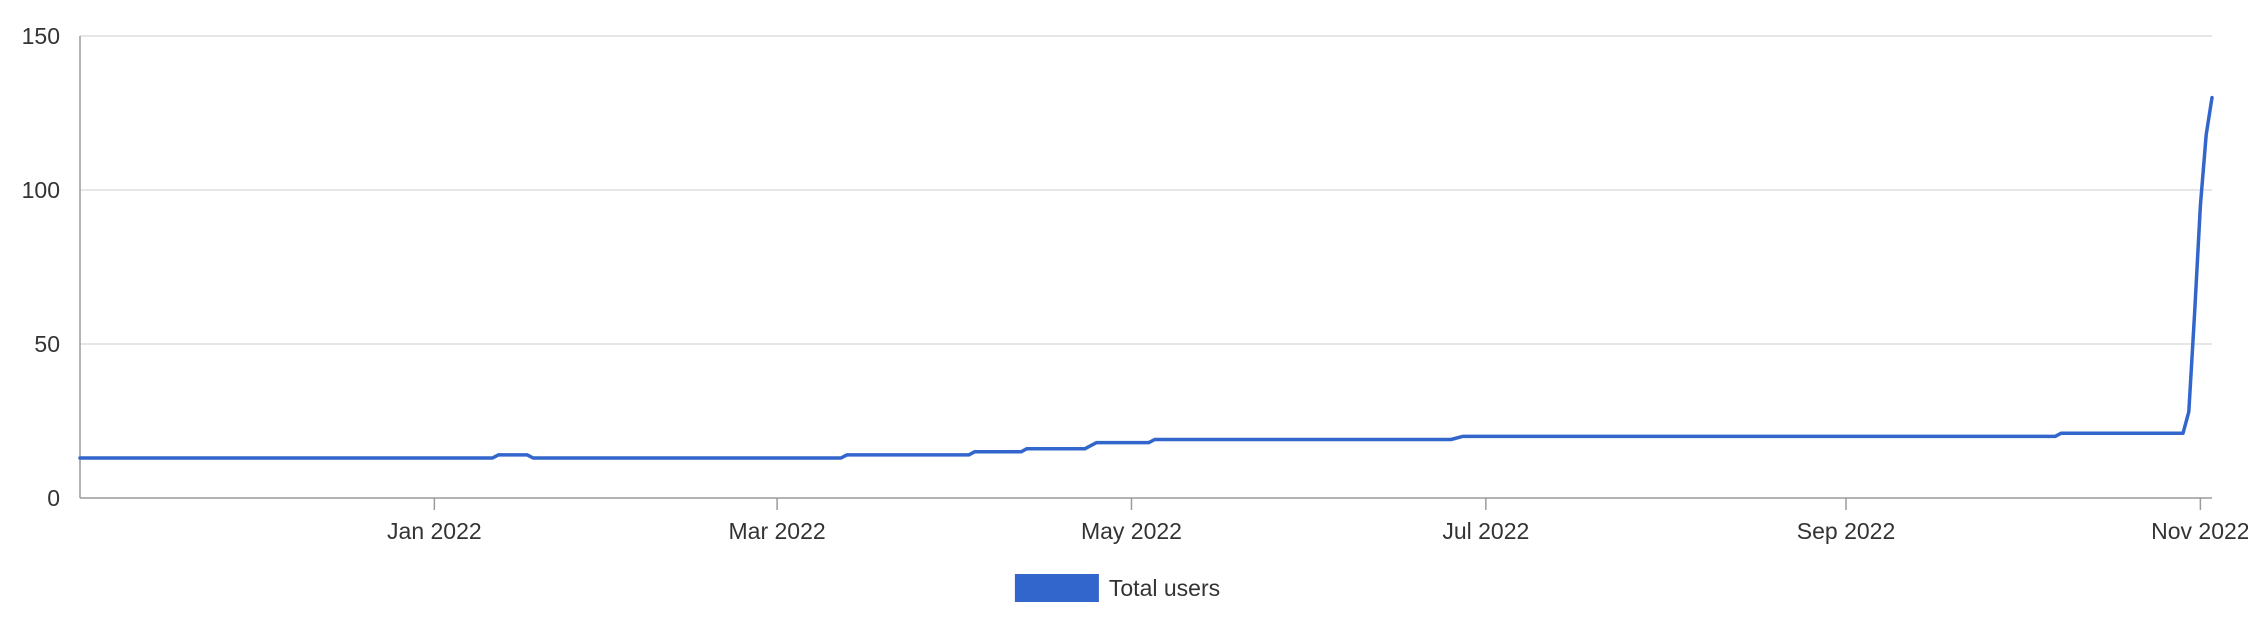 The width and height of the screenshot is (2248, 630). What do you see at coordinates (41, 36) in the screenshot?
I see `y-tick-label: 150` at bounding box center [41, 36].